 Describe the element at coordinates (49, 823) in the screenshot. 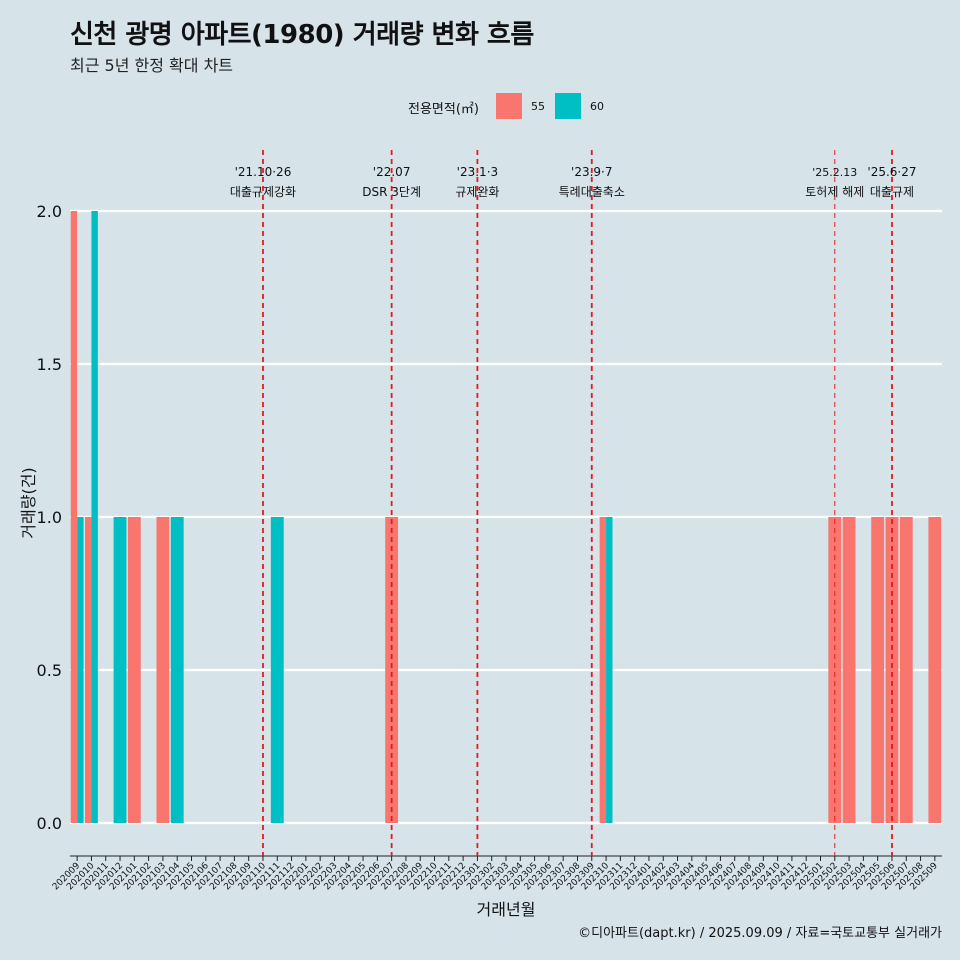

I see `y-tick-label: 0.0` at that location.